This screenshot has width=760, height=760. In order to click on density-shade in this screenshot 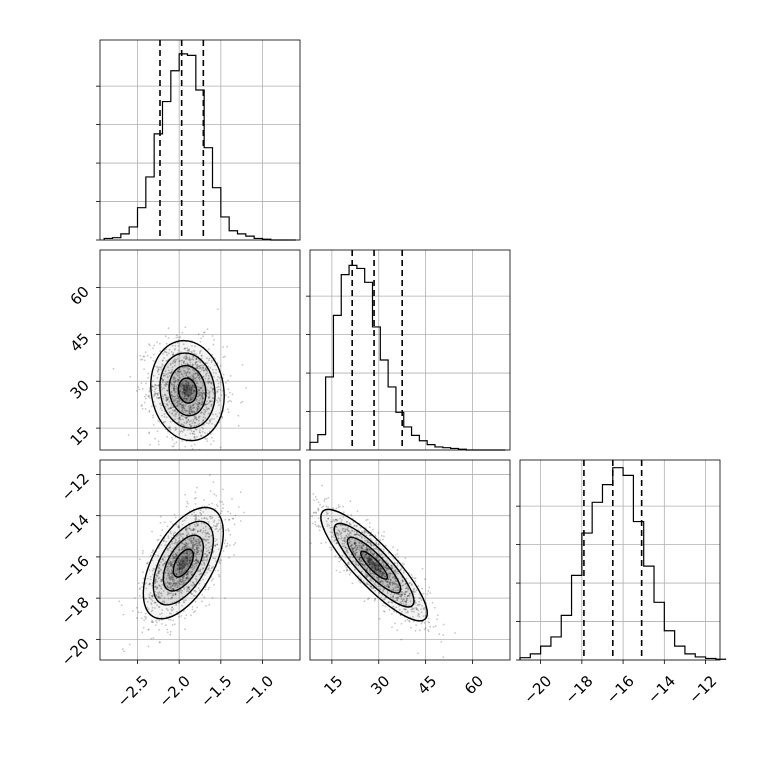, I will do `click(374, 565)`.